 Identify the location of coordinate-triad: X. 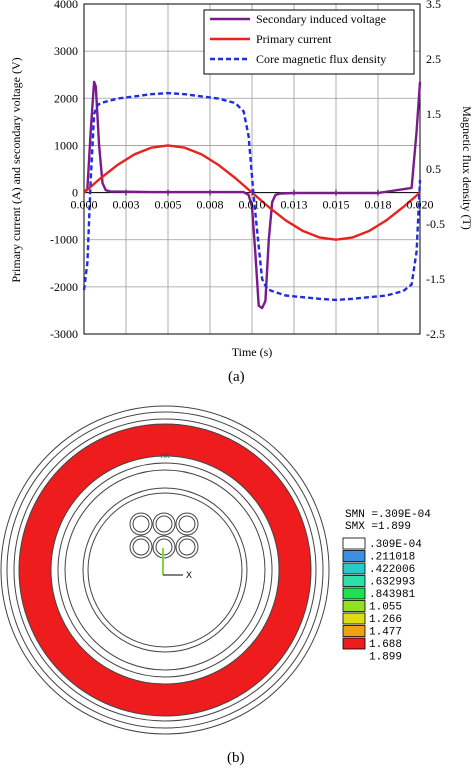
(177, 564).